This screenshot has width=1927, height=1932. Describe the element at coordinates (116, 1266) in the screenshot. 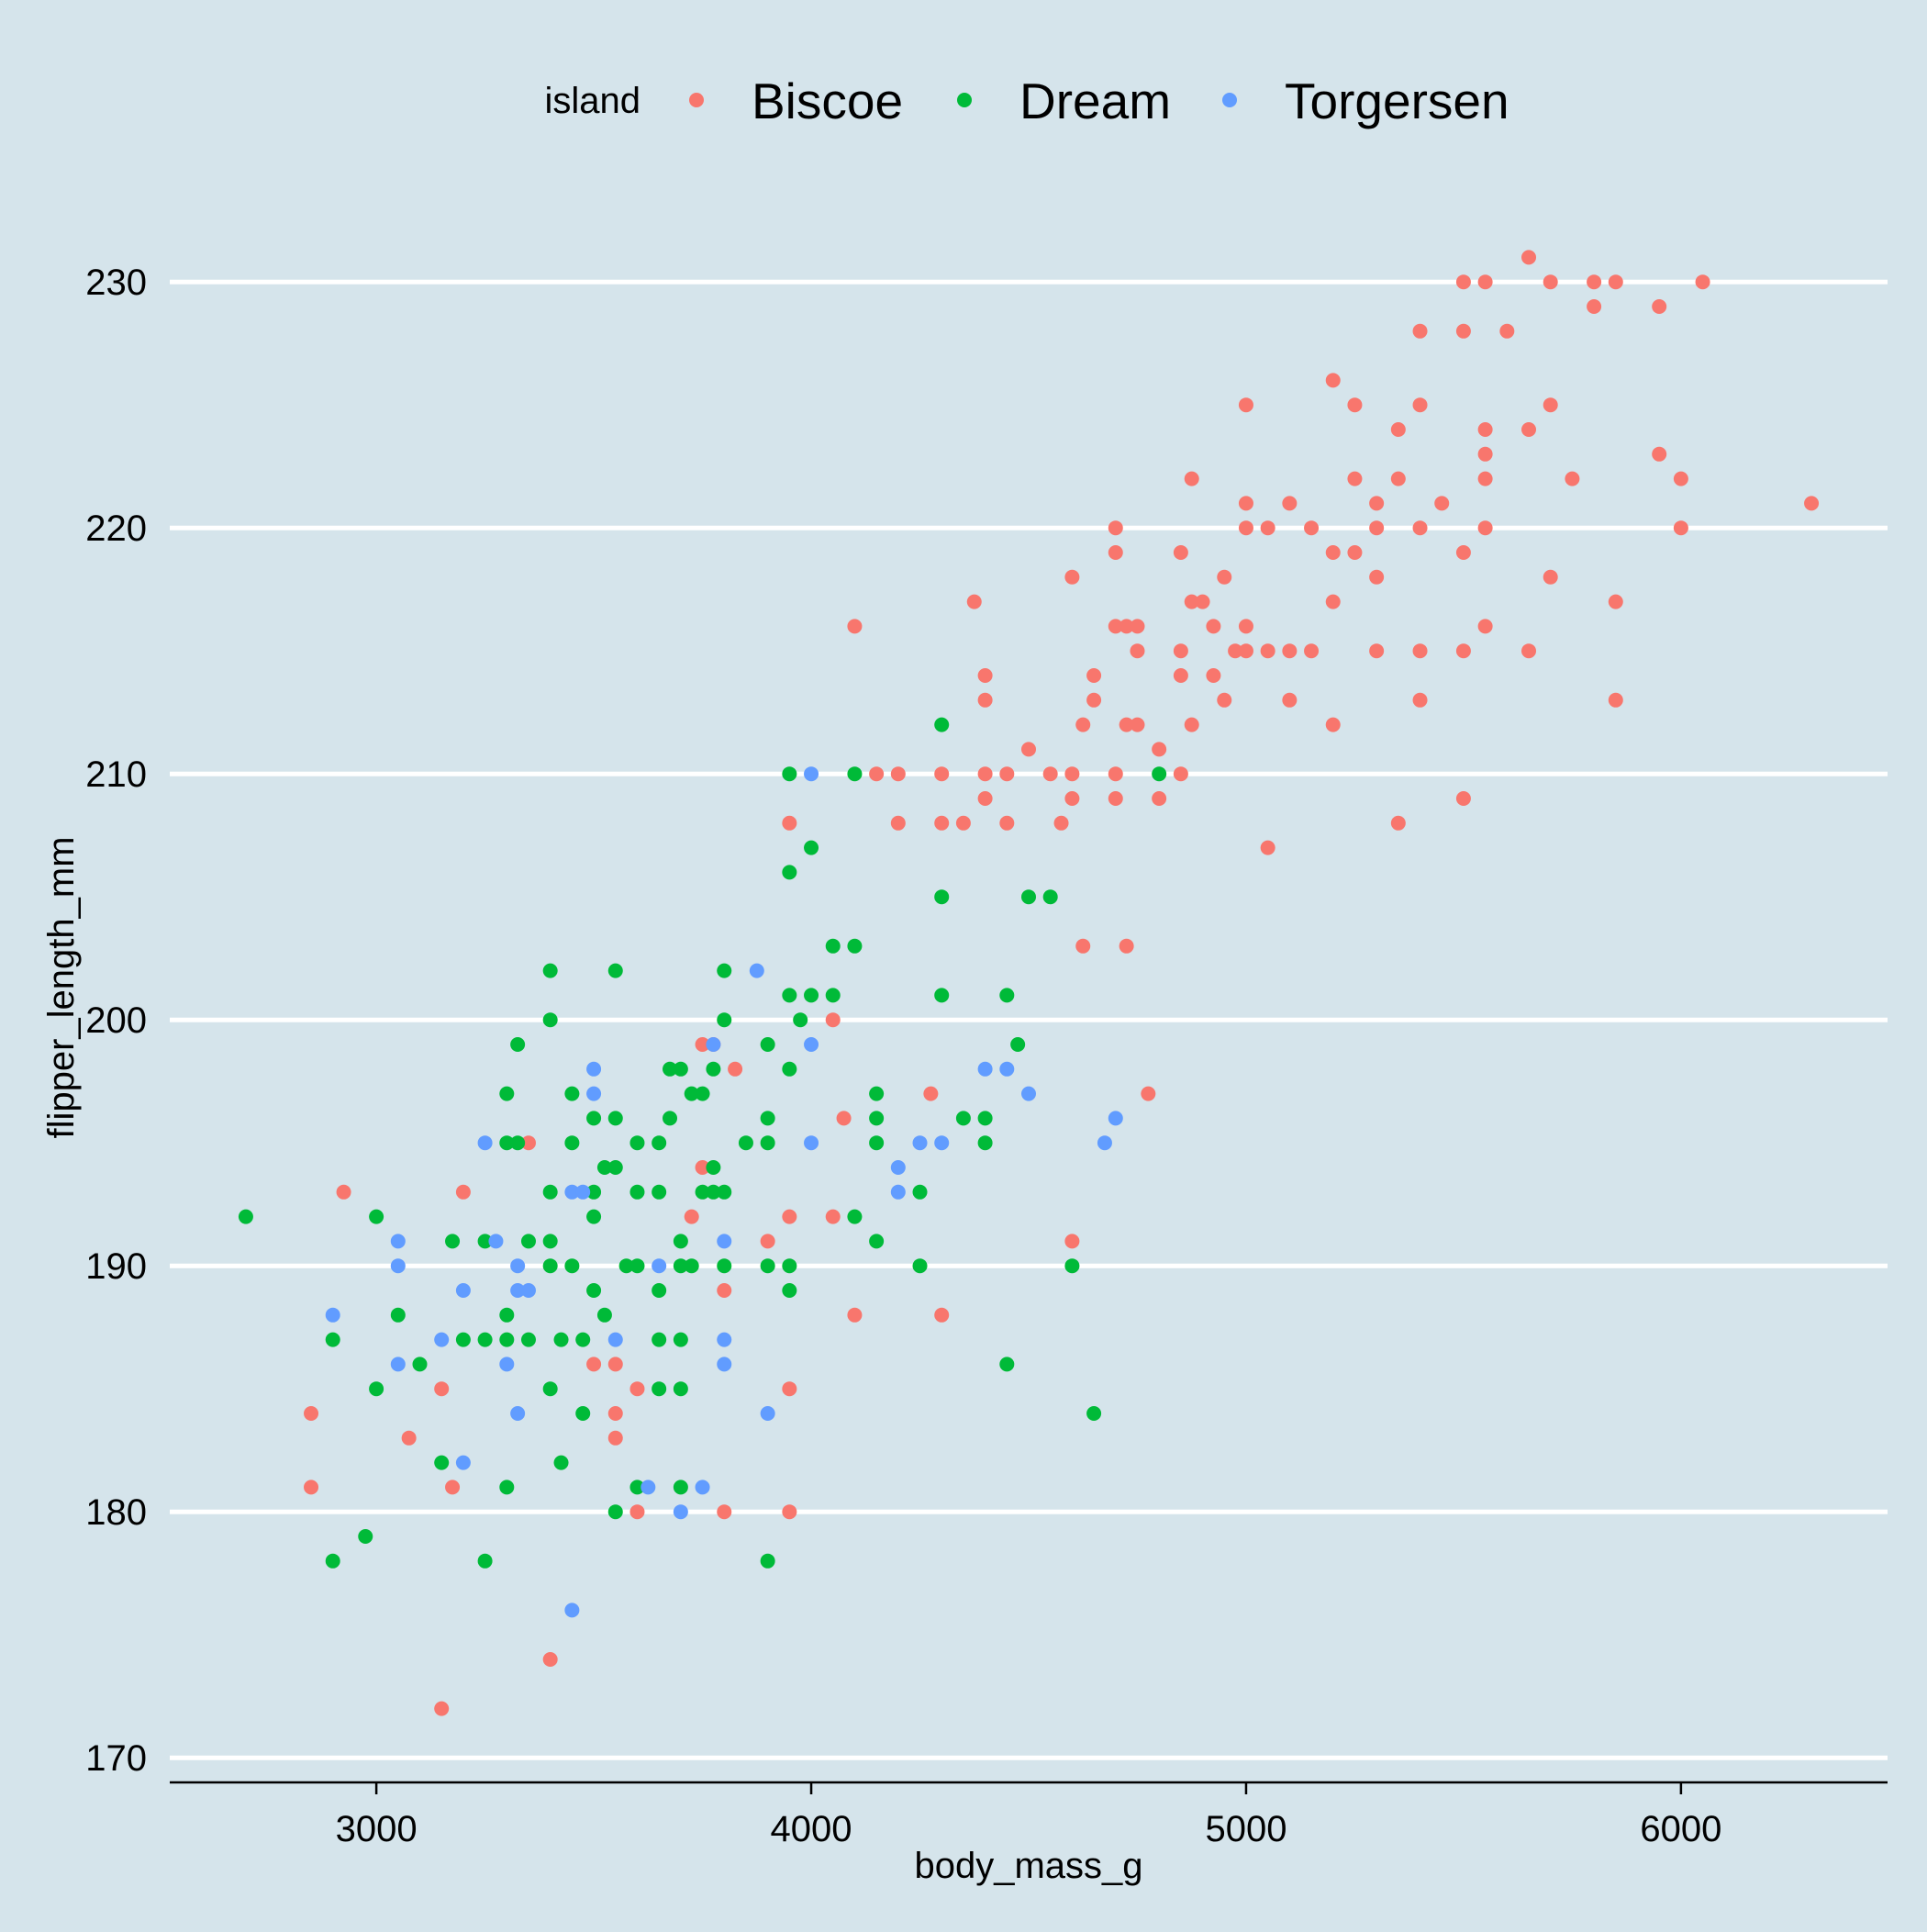

I see `y-tick-label: 190` at that location.